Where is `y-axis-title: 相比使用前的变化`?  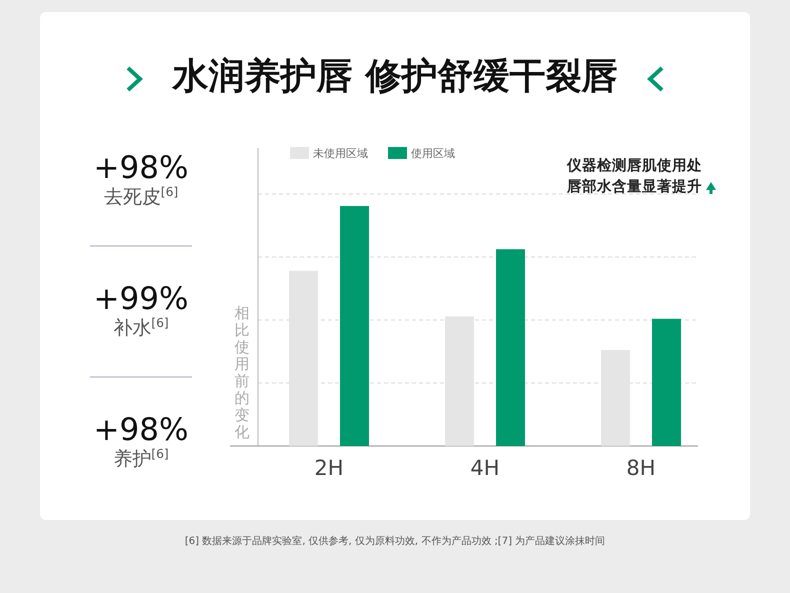
y-axis-title: 相比使用前的变化 is located at coordinates (242, 372).